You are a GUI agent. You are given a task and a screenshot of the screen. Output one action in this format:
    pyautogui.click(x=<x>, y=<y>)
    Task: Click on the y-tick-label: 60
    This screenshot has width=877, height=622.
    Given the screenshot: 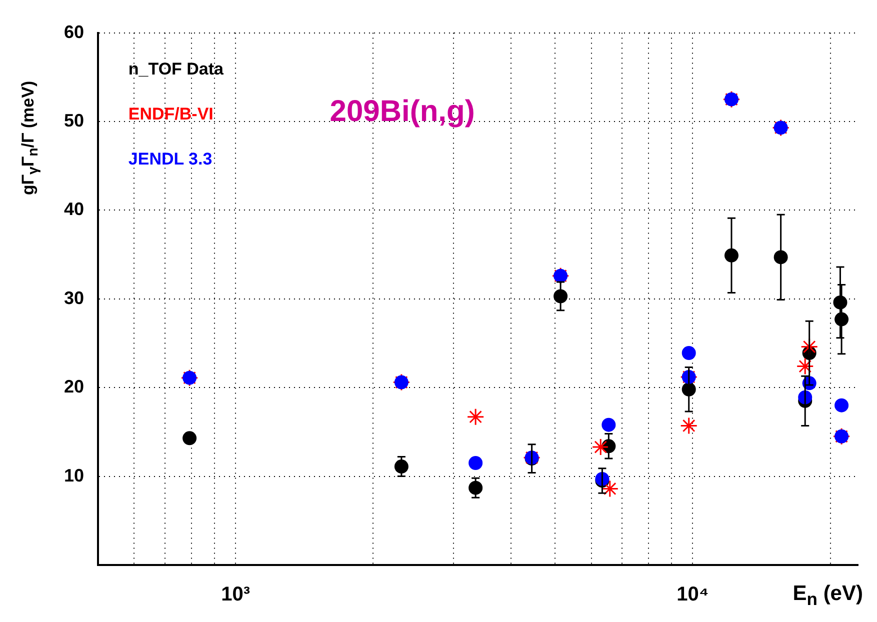 What is the action you would take?
    pyautogui.click(x=74, y=32)
    